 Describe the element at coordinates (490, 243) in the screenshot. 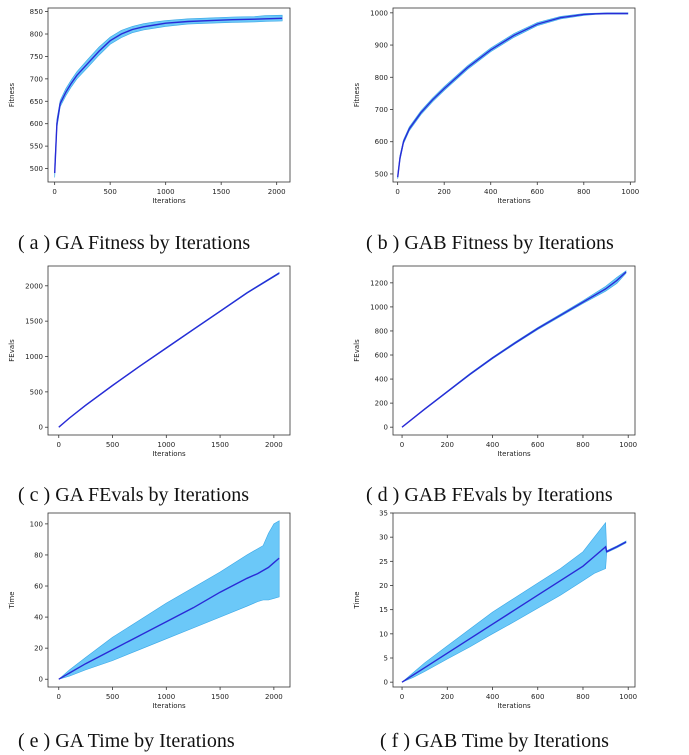

I see `caption-b: ( b ) GAB Fitness by Iterations` at that location.